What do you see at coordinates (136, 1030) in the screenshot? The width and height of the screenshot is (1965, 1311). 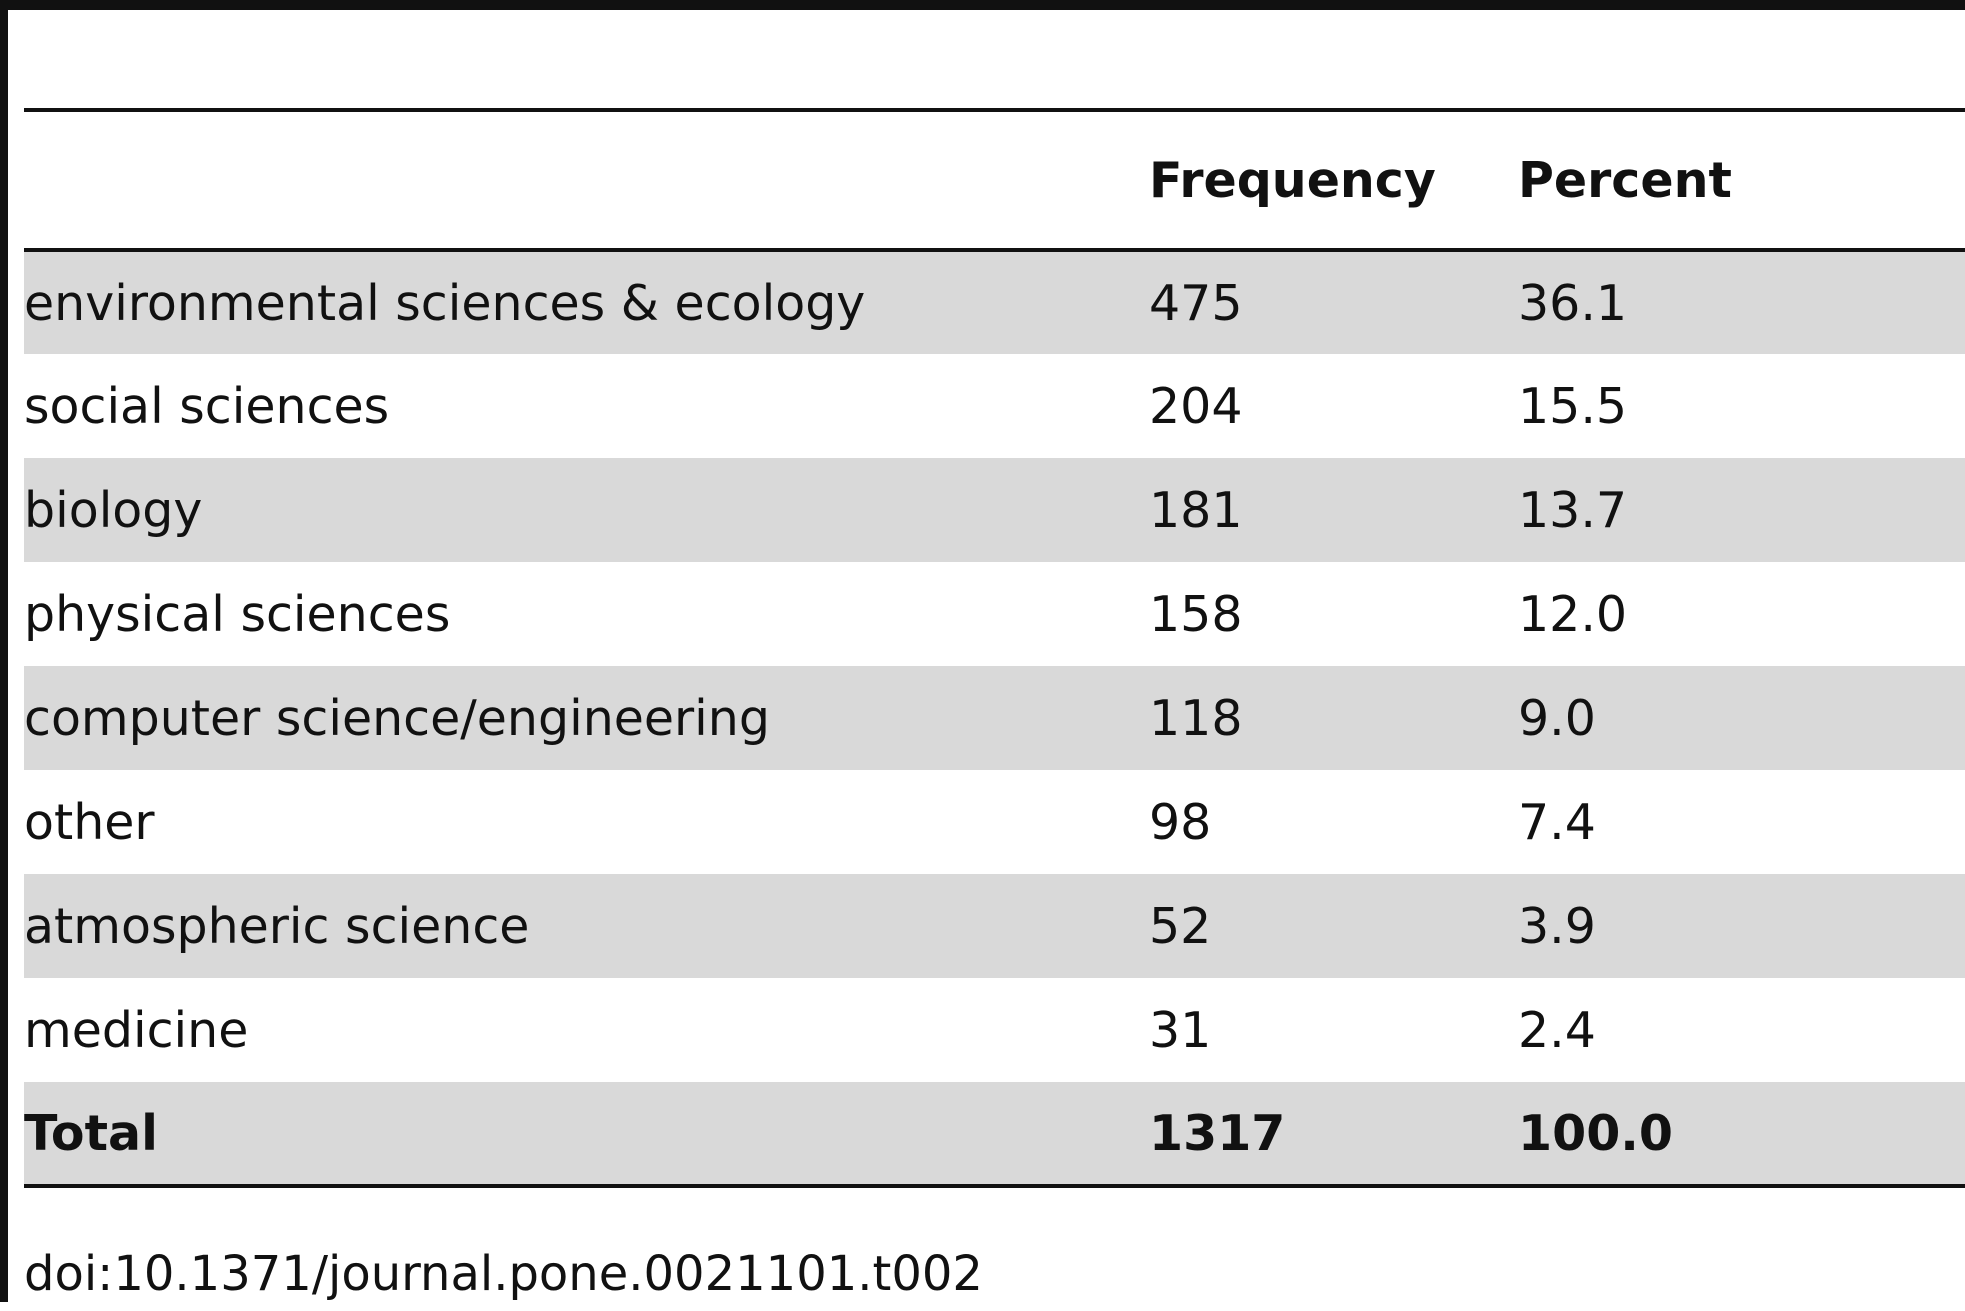 I see `category-cell: medicine` at bounding box center [136, 1030].